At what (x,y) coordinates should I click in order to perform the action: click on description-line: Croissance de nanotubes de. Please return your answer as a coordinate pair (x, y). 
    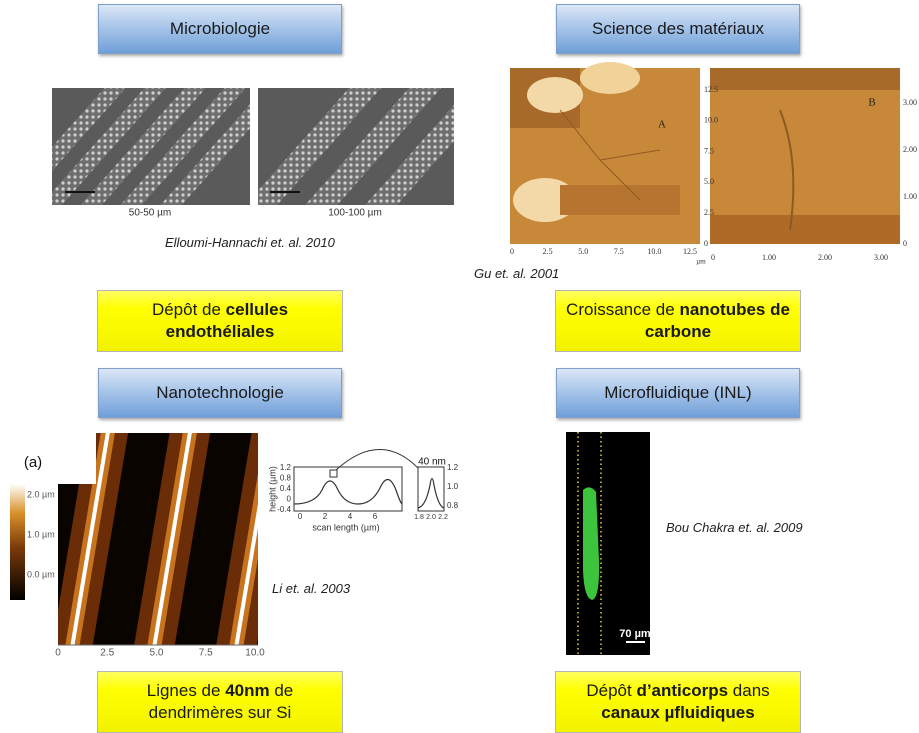
    Looking at the image, I should click on (678, 310).